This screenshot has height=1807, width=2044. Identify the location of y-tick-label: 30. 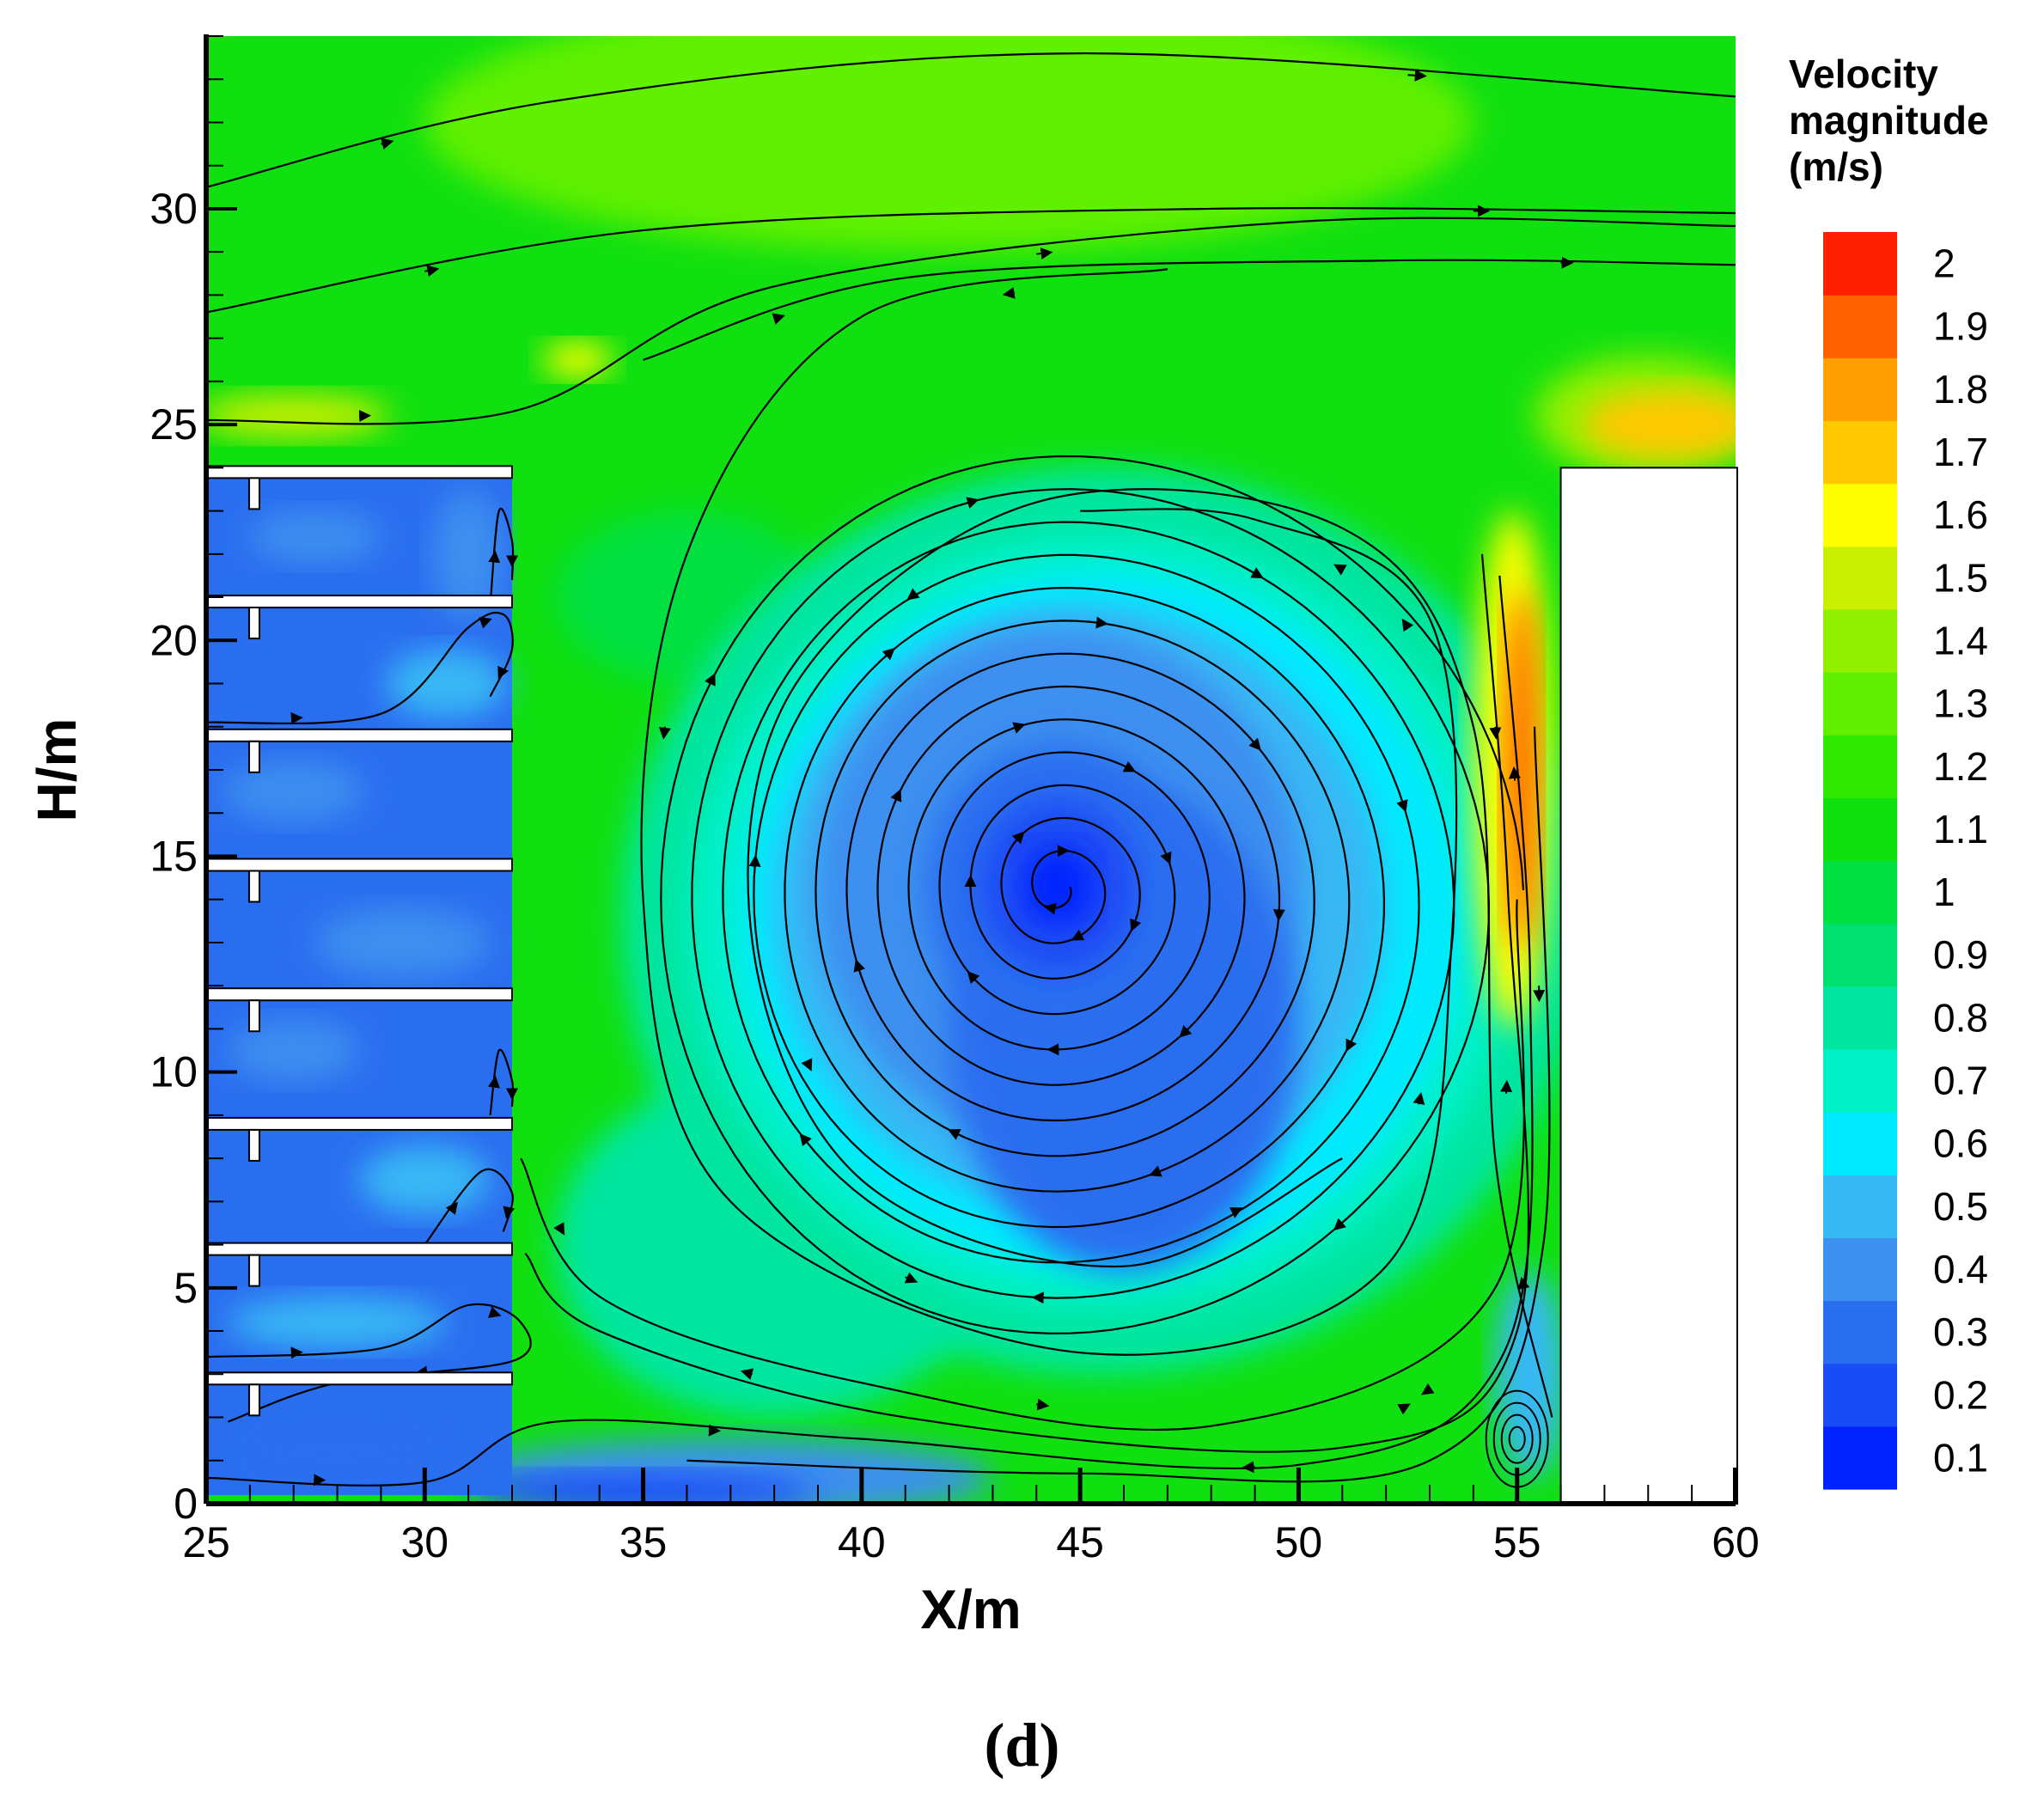
(173, 209).